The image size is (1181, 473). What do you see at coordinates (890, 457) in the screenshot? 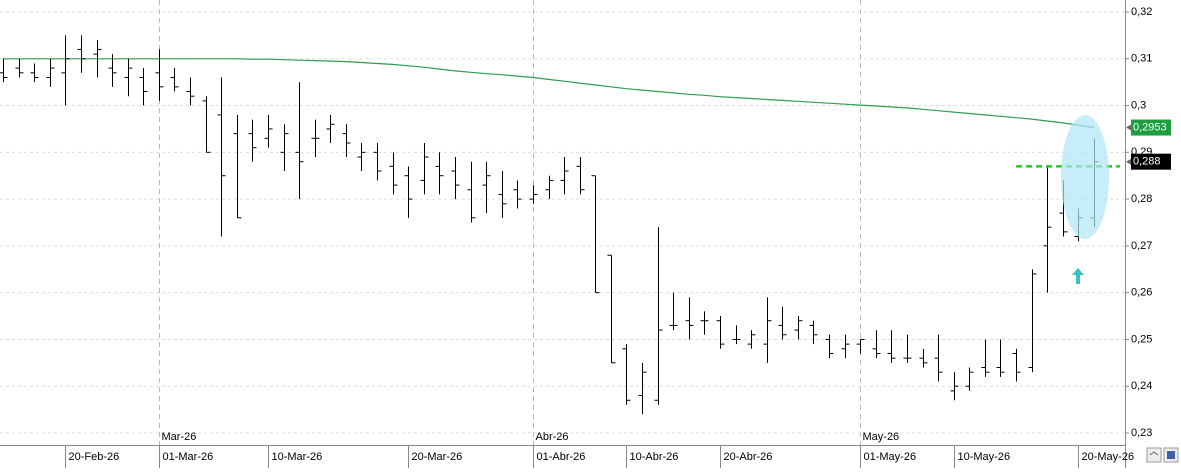
I see `x-tick-label: 01-May-26` at bounding box center [890, 457].